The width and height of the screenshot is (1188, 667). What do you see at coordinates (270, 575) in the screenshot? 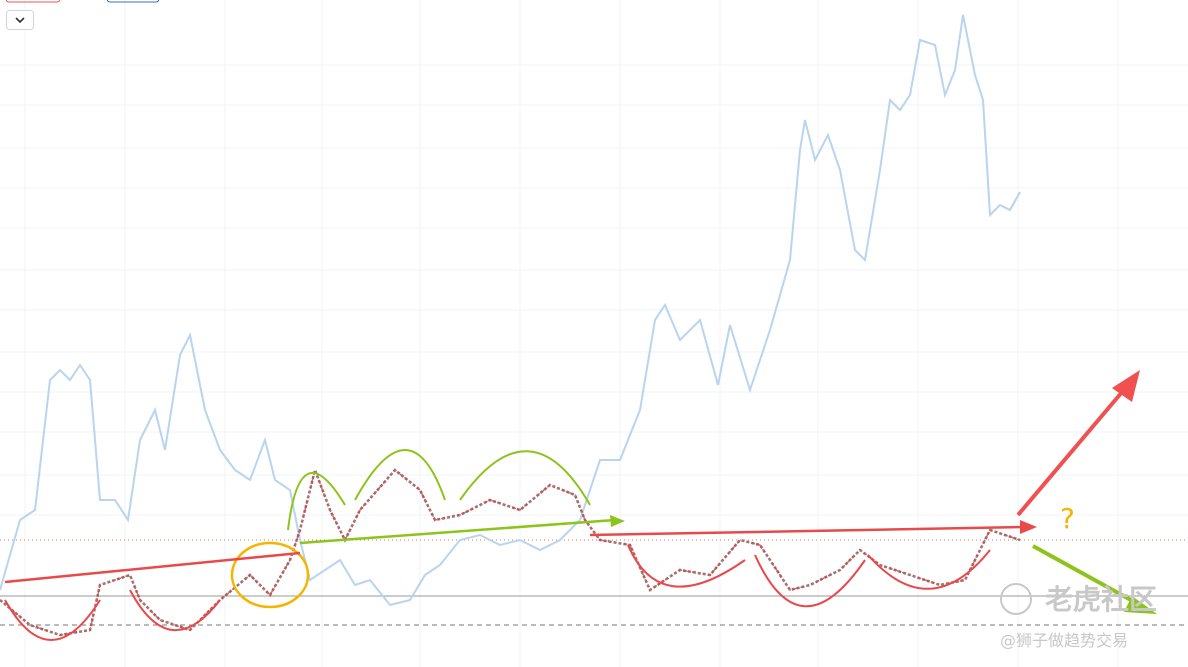
I see `highlight-circle` at bounding box center [270, 575].